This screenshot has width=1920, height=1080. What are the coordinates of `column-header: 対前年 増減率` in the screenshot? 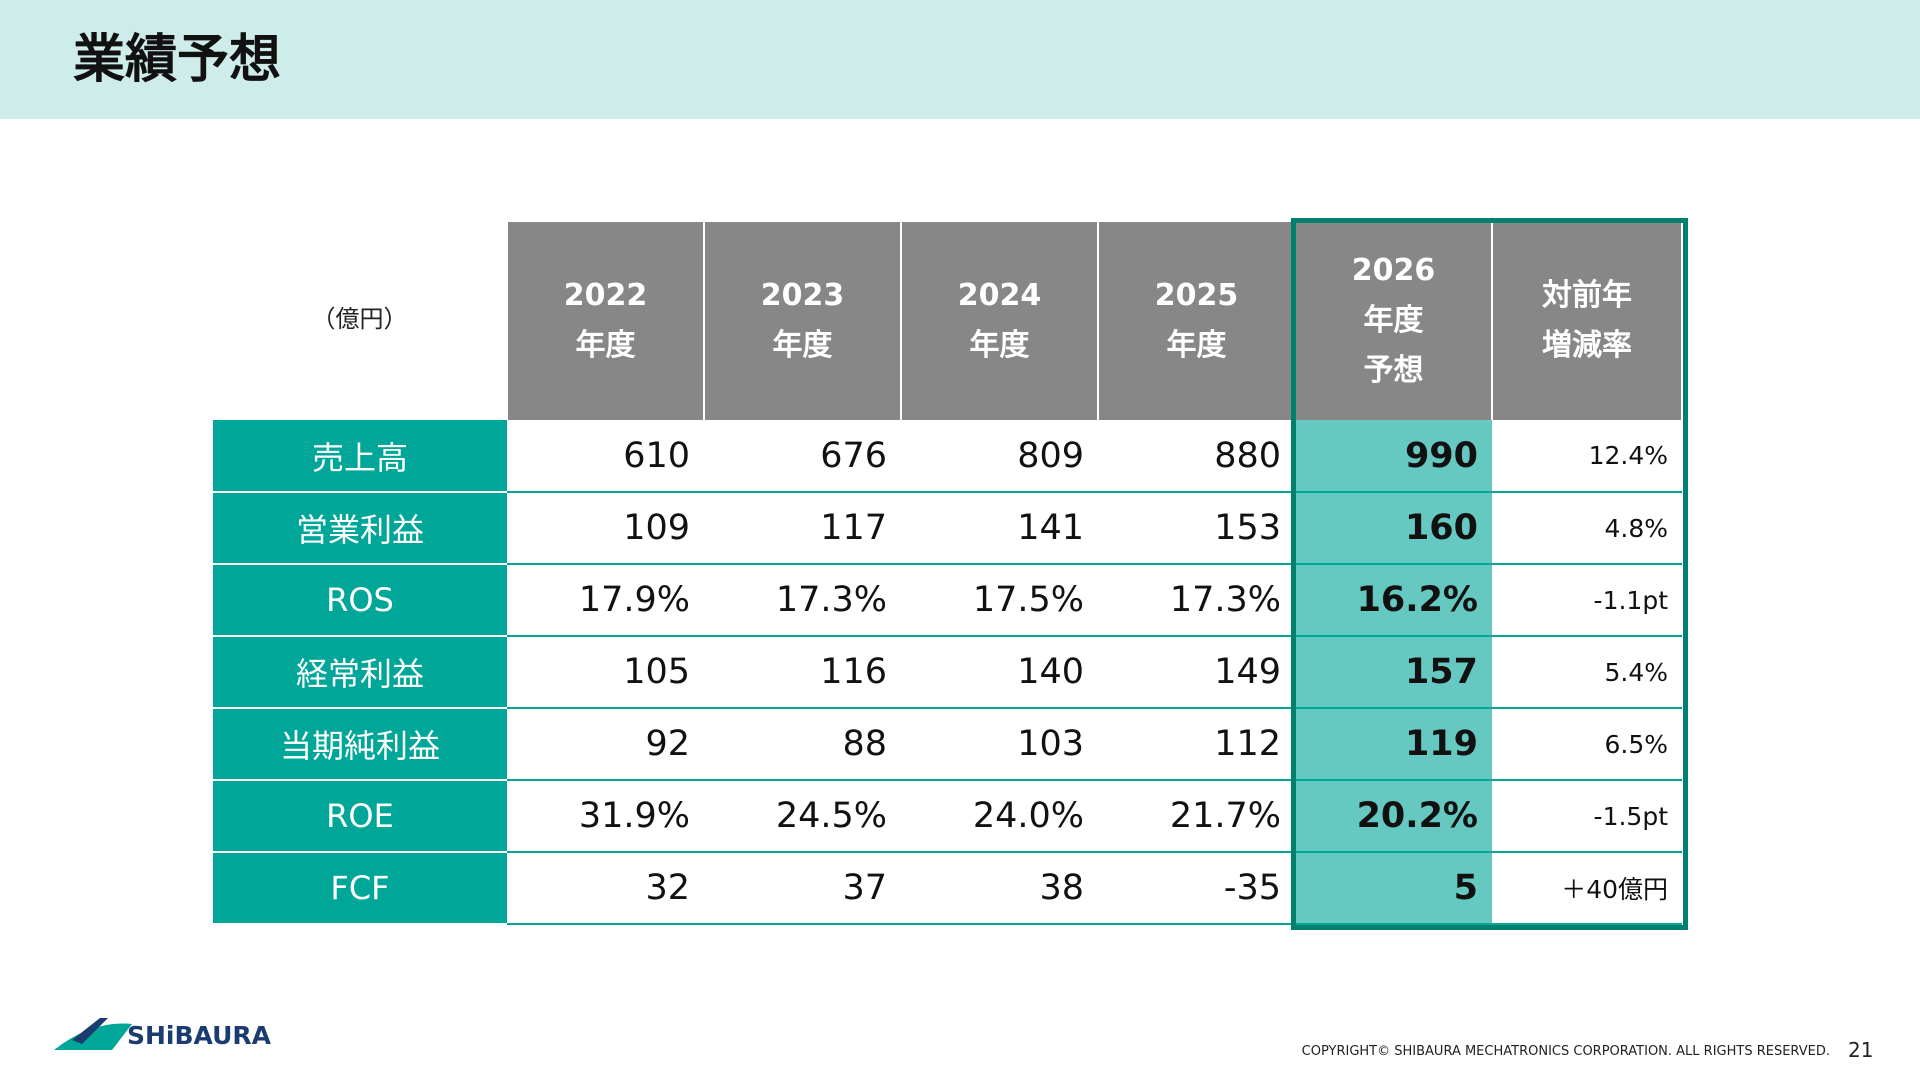 It's located at (1587, 321).